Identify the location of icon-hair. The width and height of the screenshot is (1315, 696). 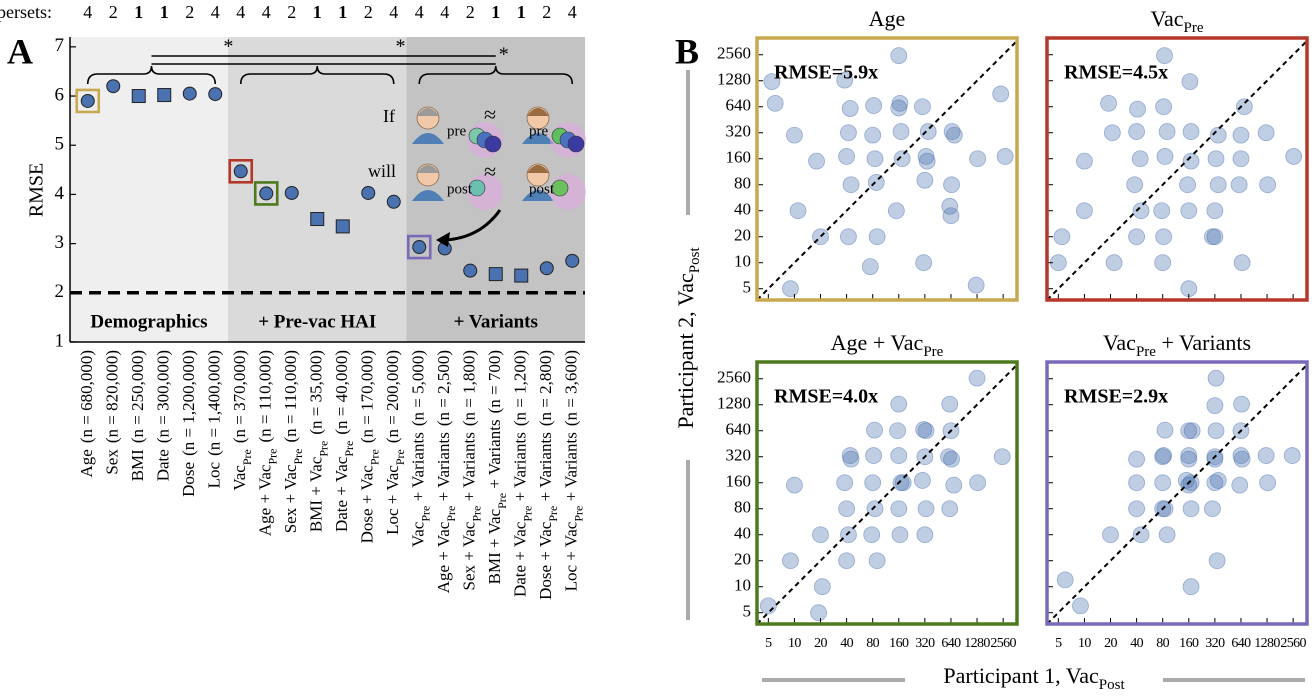
(538, 169).